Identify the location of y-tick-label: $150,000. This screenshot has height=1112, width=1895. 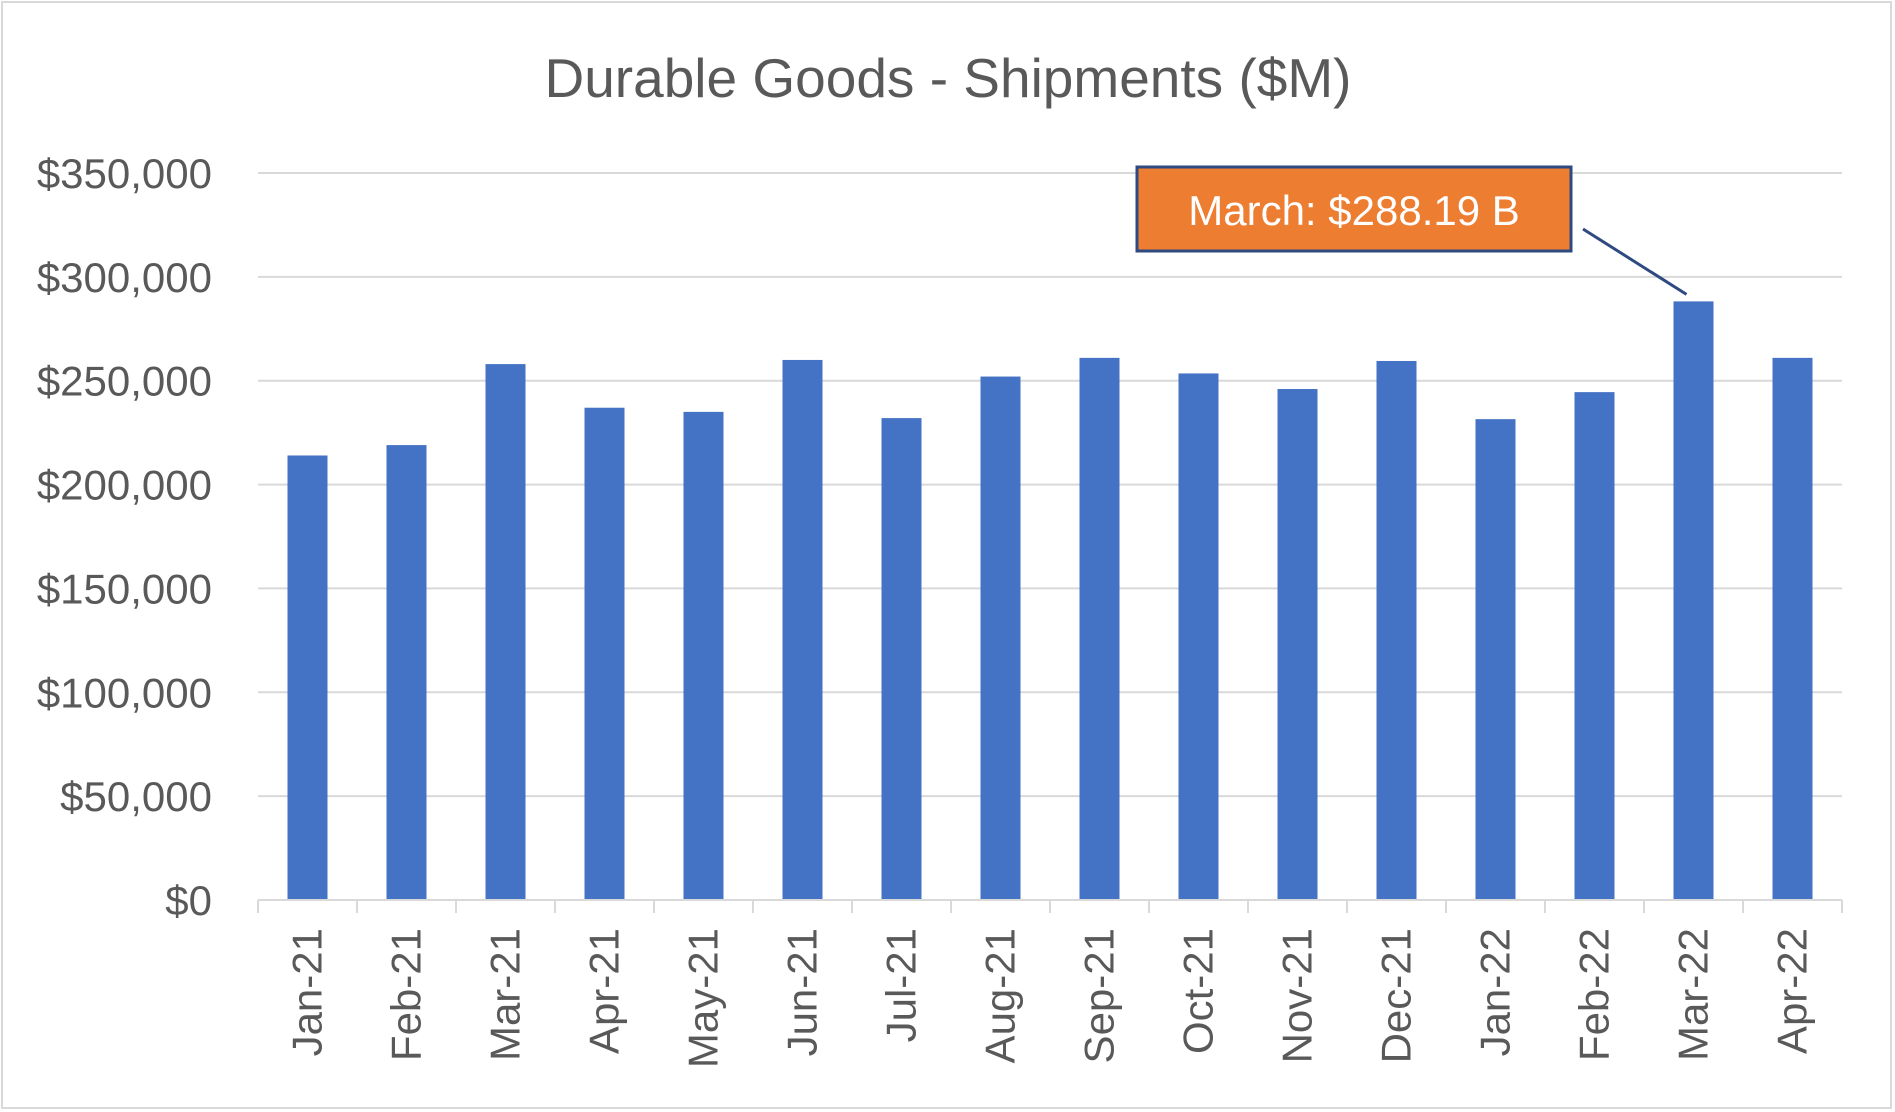
(124, 588).